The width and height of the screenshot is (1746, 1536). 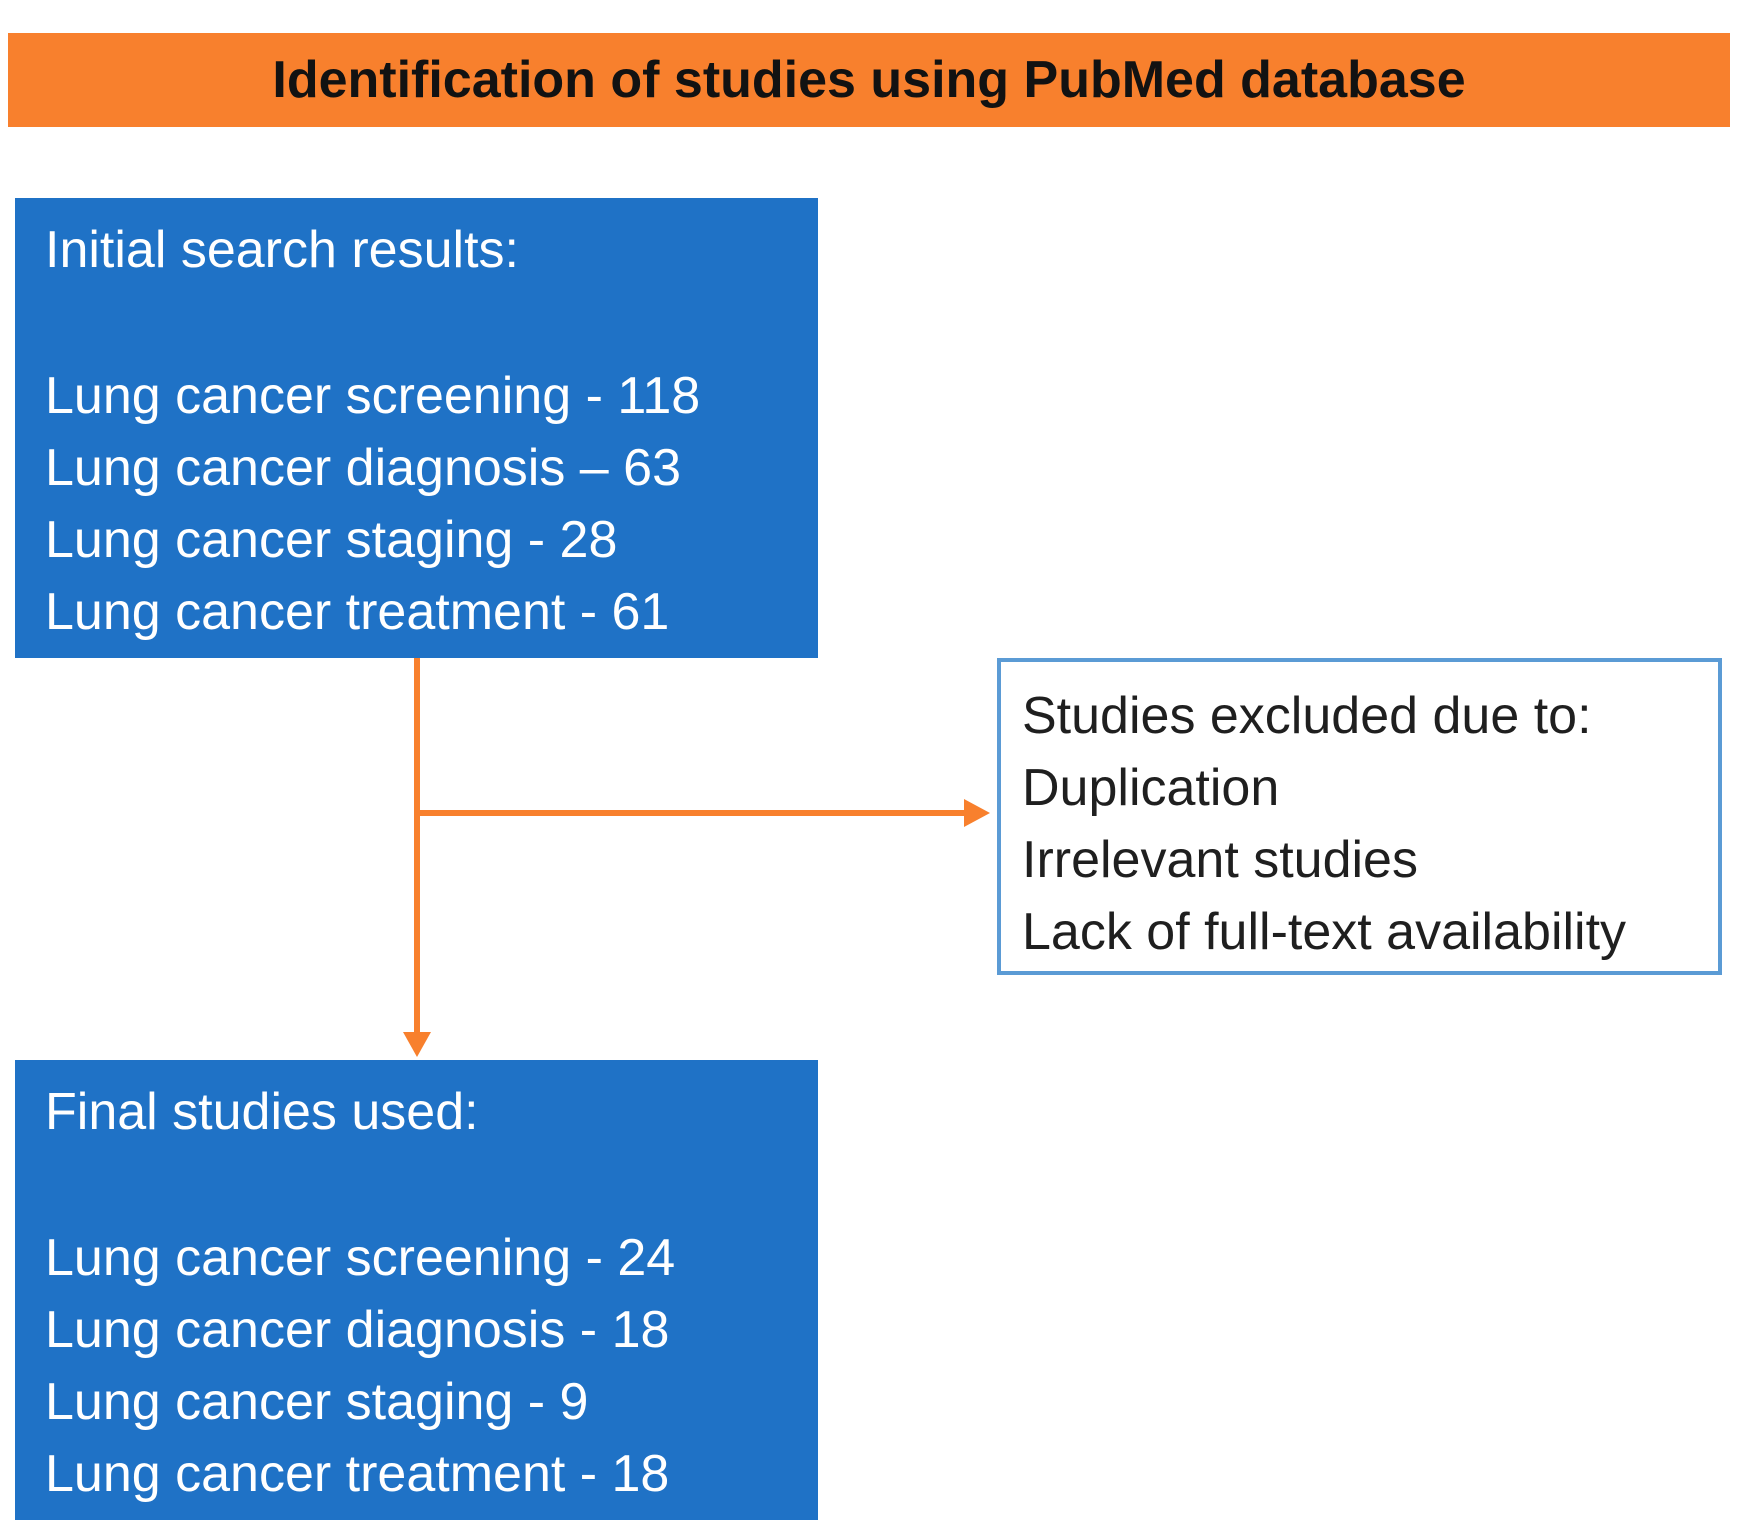 I want to click on excluded-item-irrelevant: Irrelevant studies, so click(x=1220, y=860).